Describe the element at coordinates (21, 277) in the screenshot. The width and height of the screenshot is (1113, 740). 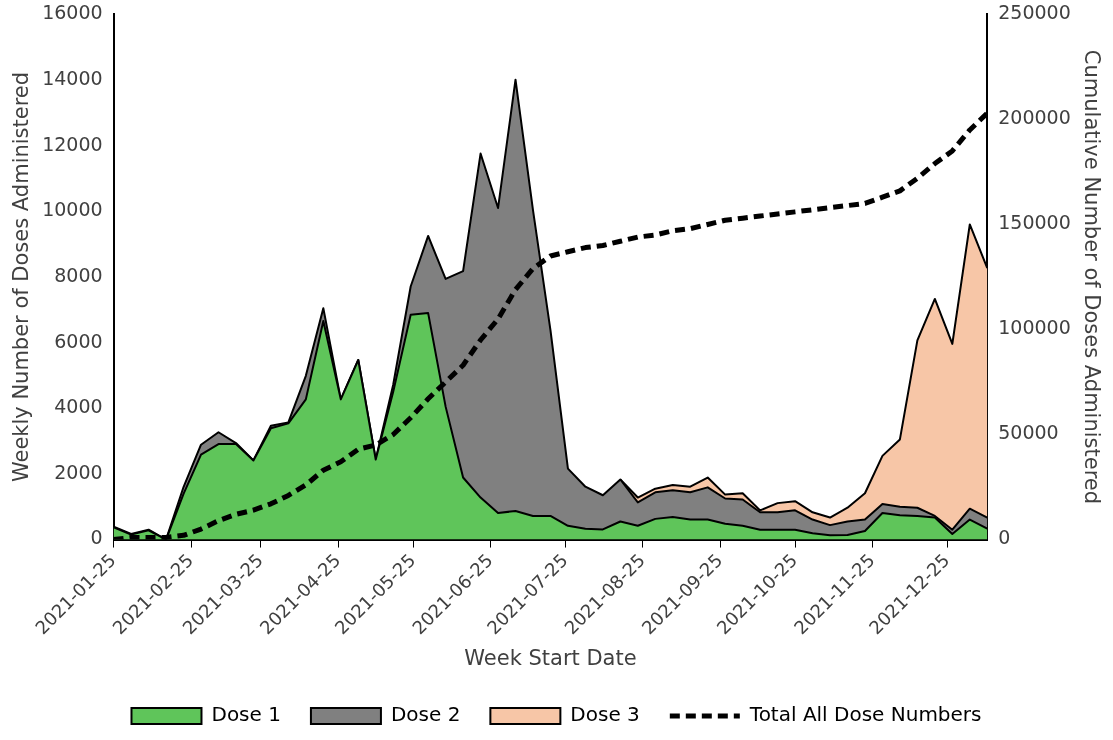
I see `y-axis-title: Weekly Number of Doses Administered` at that location.